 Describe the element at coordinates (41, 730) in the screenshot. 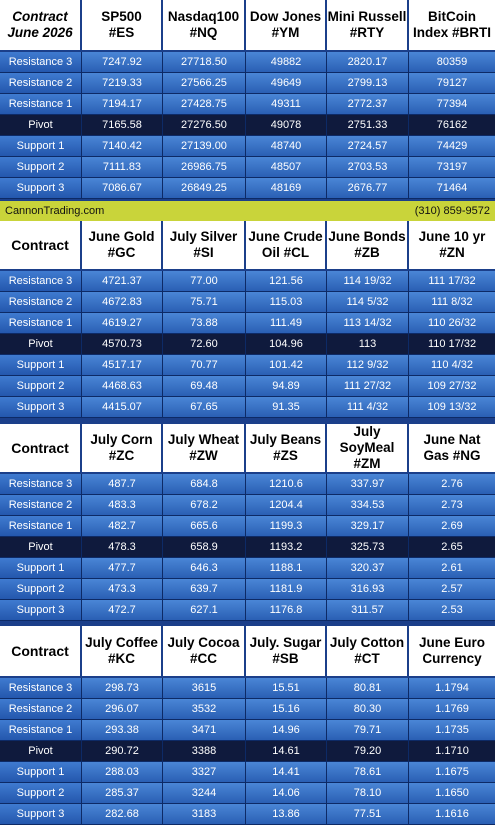

I see `row-label: Resistance 1` at that location.